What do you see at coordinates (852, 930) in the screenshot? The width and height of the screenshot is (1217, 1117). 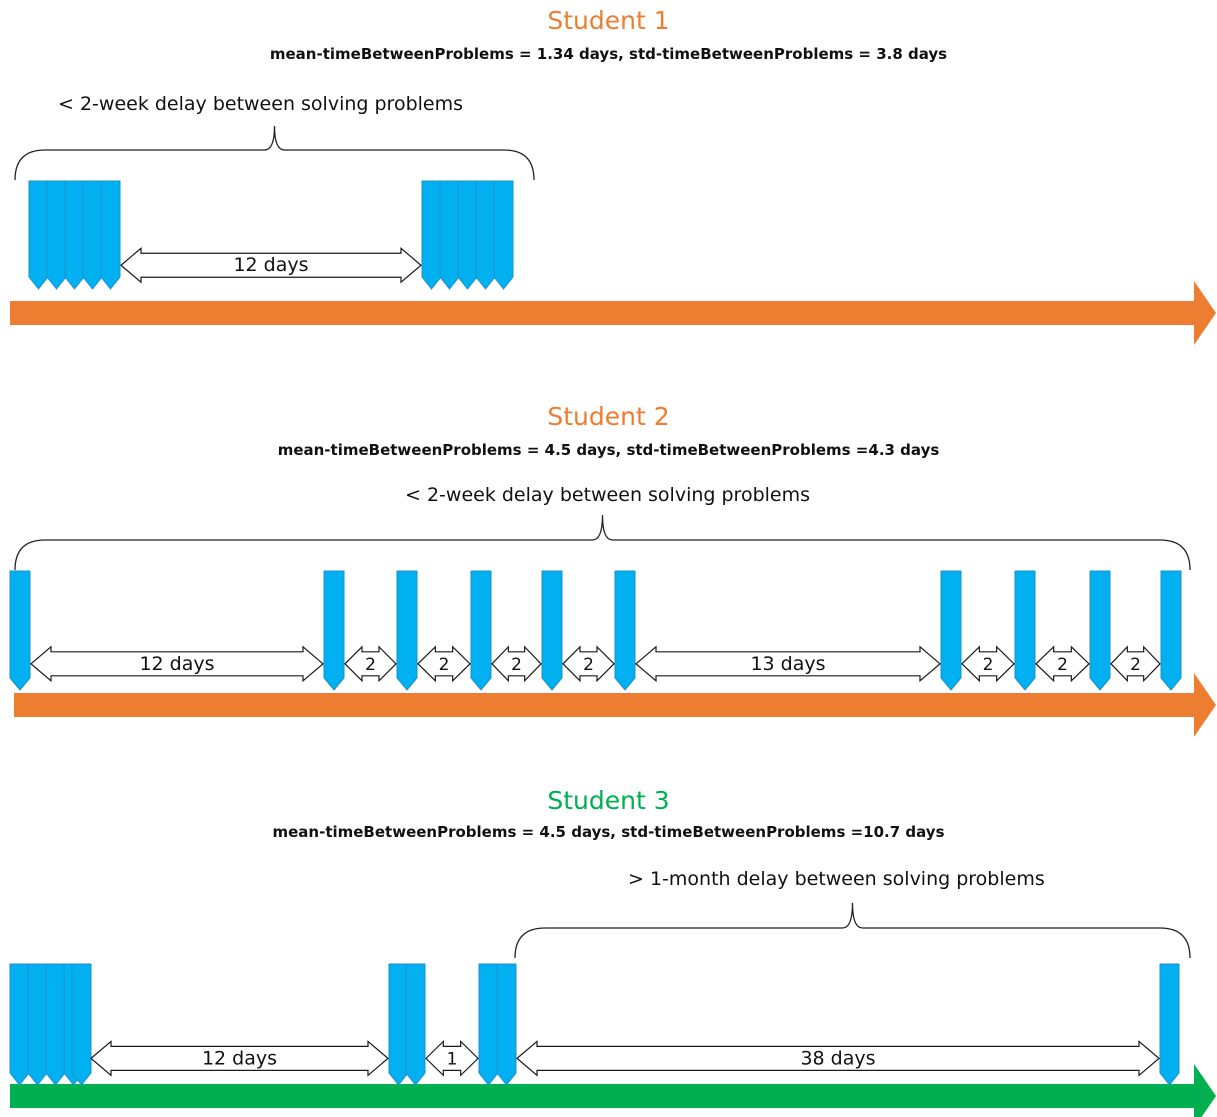 I see `student3-curly-brace` at bounding box center [852, 930].